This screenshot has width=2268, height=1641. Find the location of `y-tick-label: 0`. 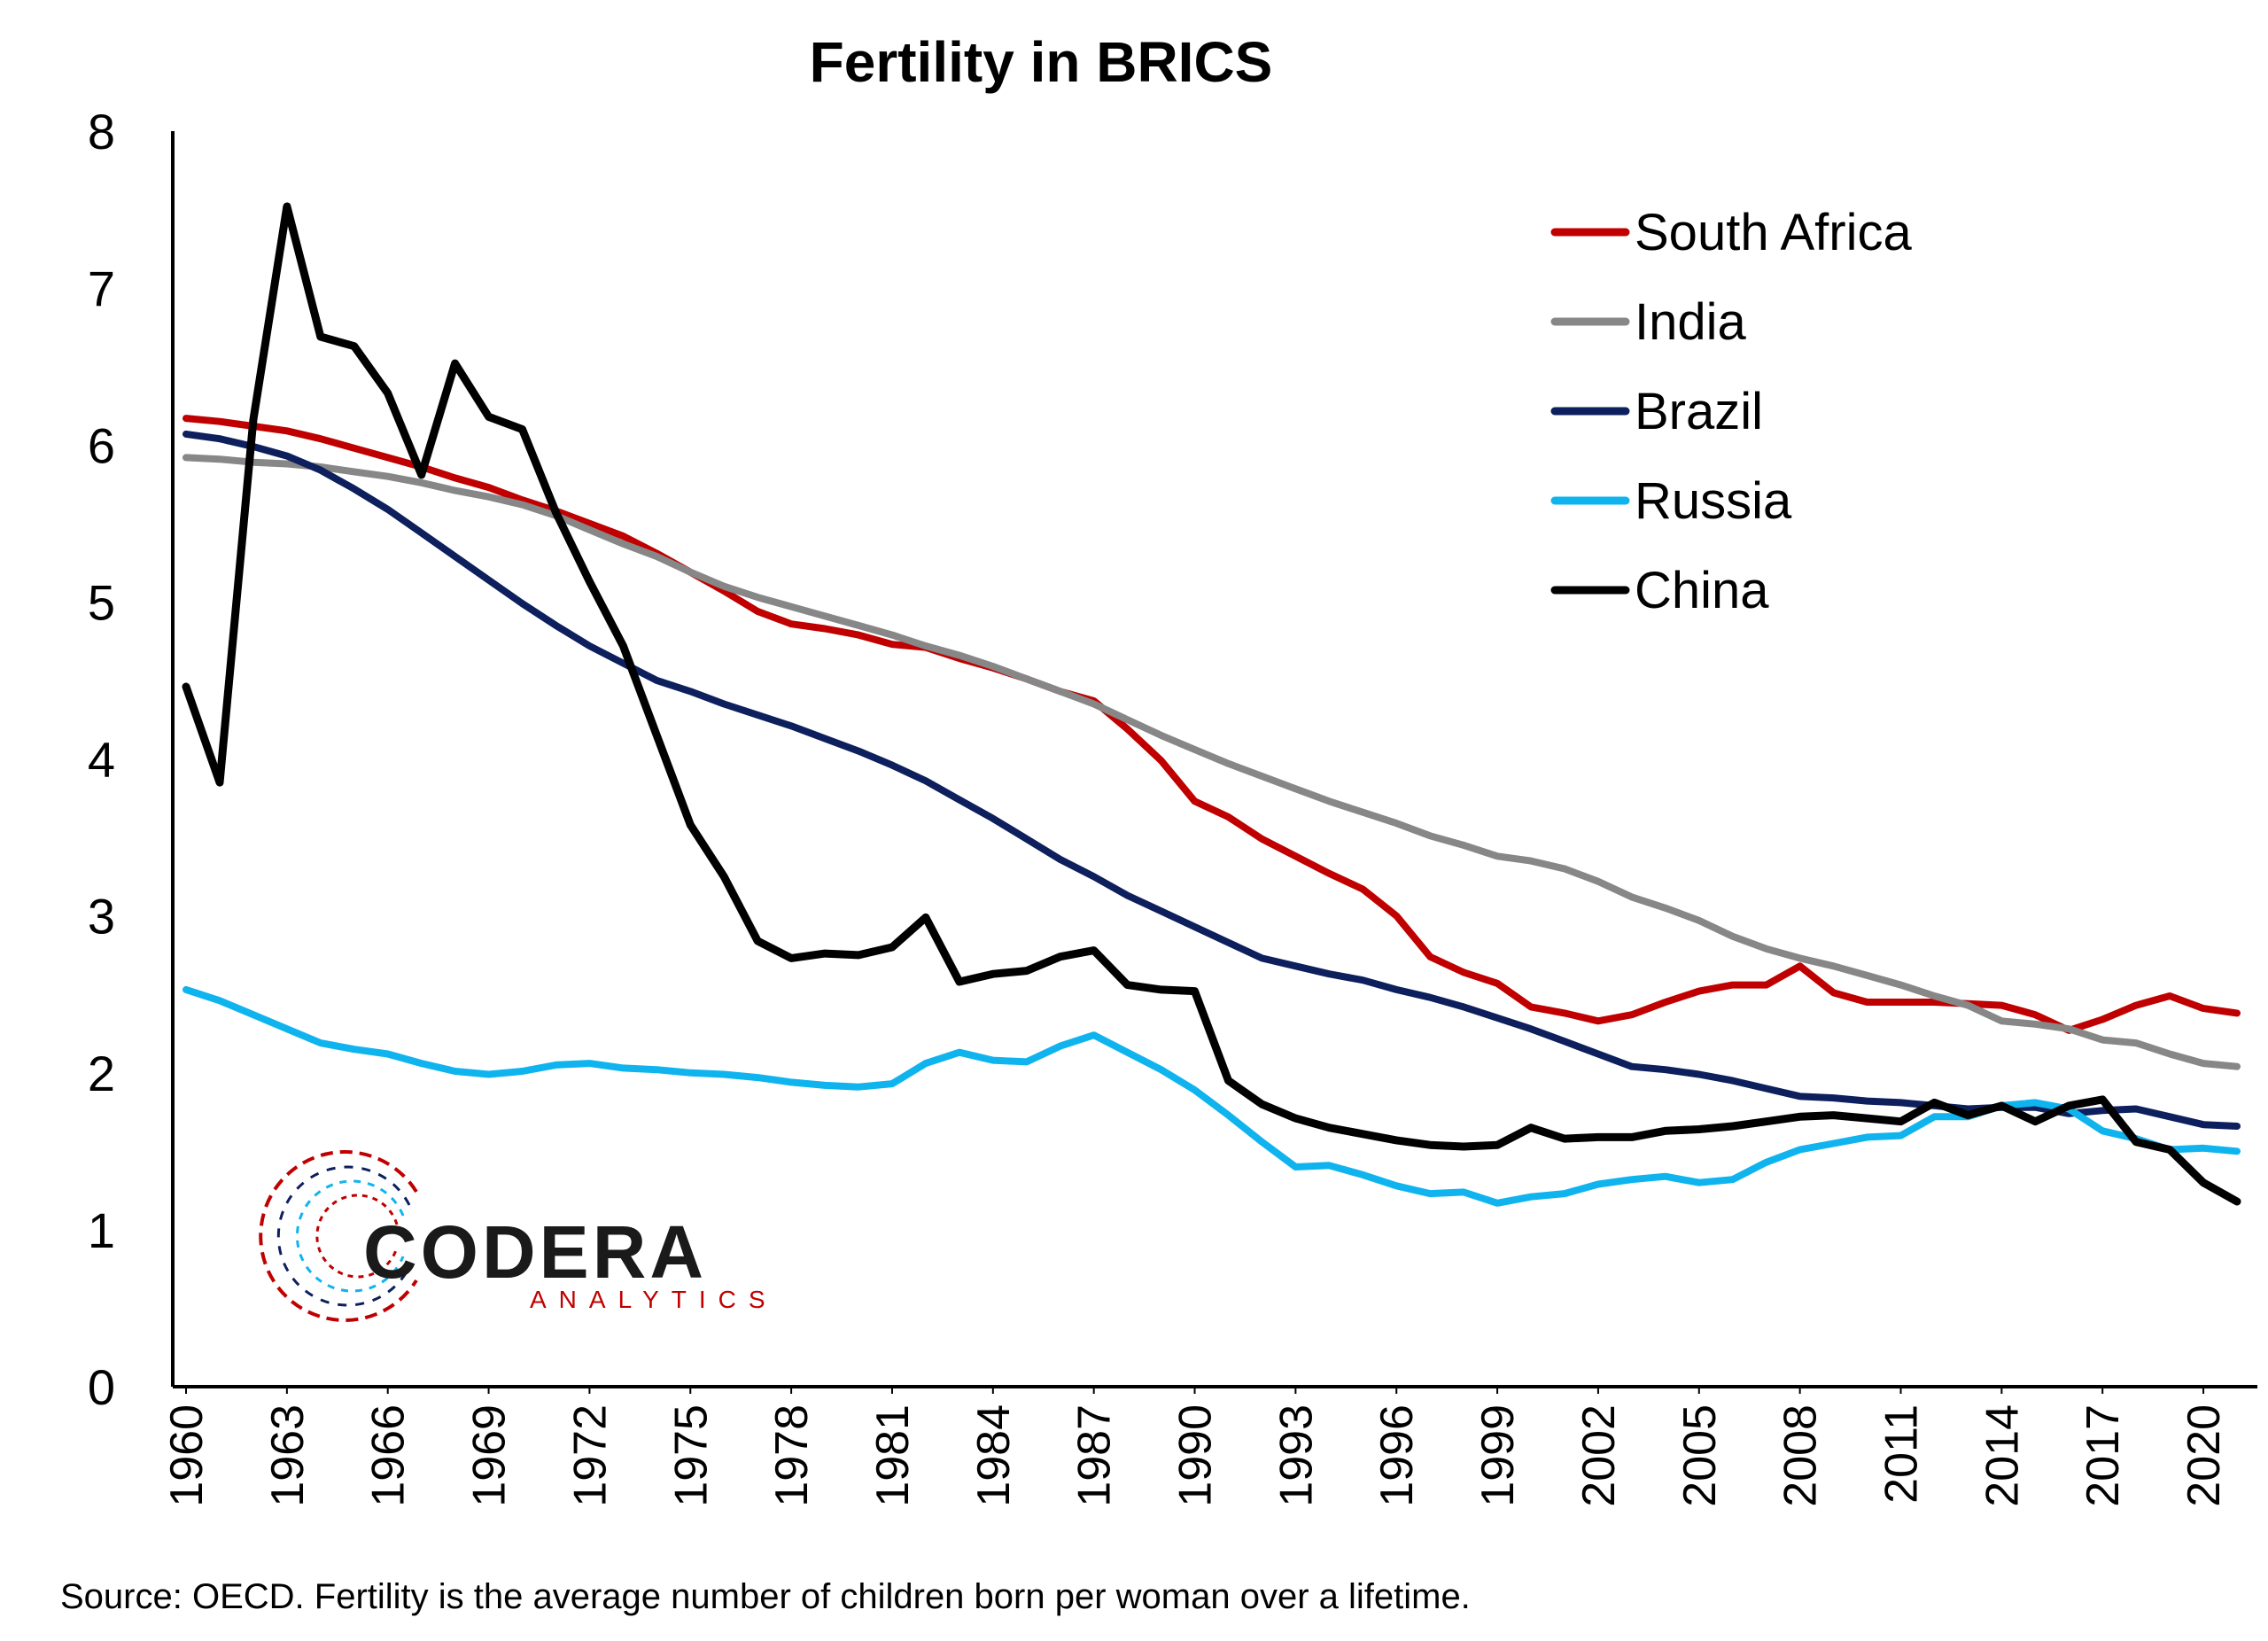

y-tick-label: 0 is located at coordinates (101, 1387).